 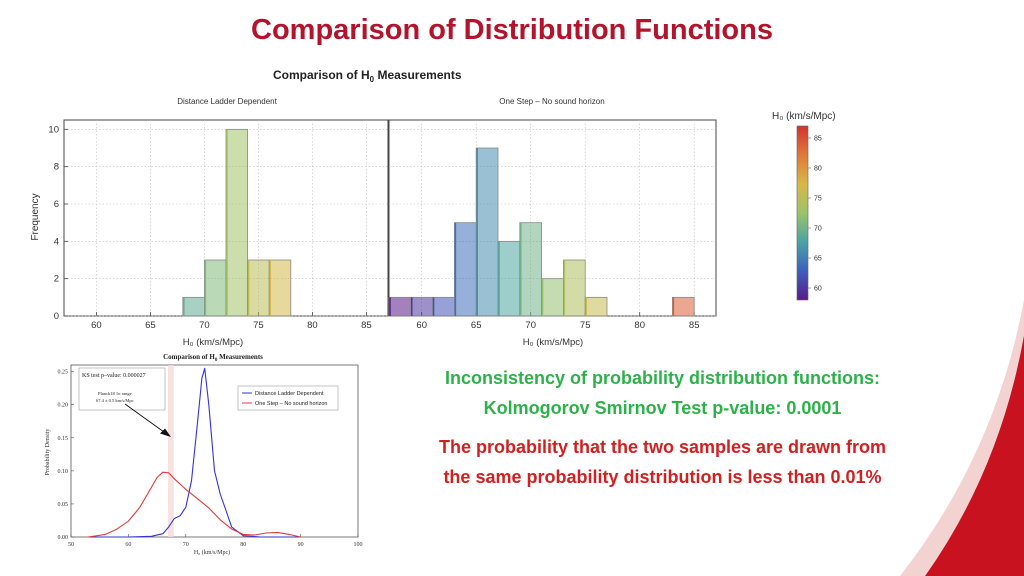 What do you see at coordinates (165, 432) in the screenshot?
I see `annotation-arrowhead` at bounding box center [165, 432].